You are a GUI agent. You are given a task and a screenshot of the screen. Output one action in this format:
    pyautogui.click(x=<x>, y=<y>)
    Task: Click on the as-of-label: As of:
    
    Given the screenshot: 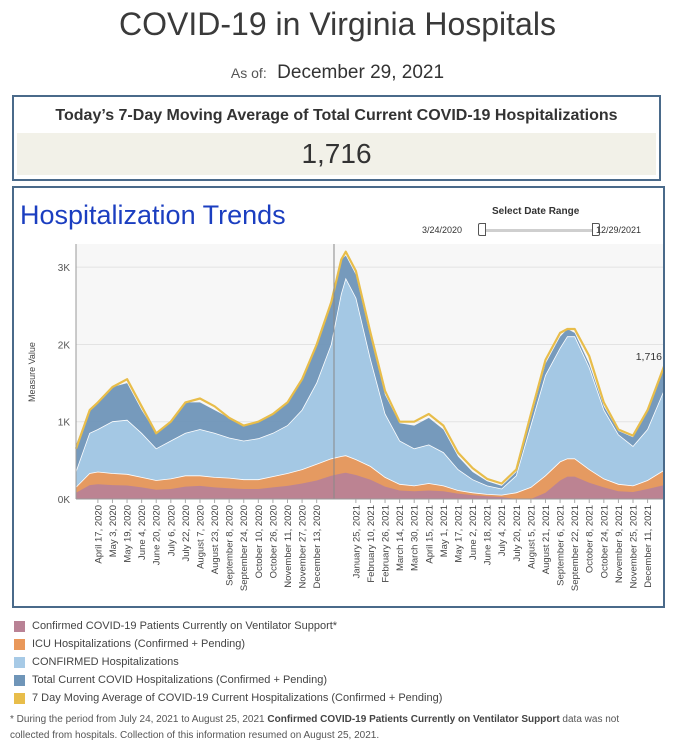 What is the action you would take?
    pyautogui.click(x=248, y=73)
    